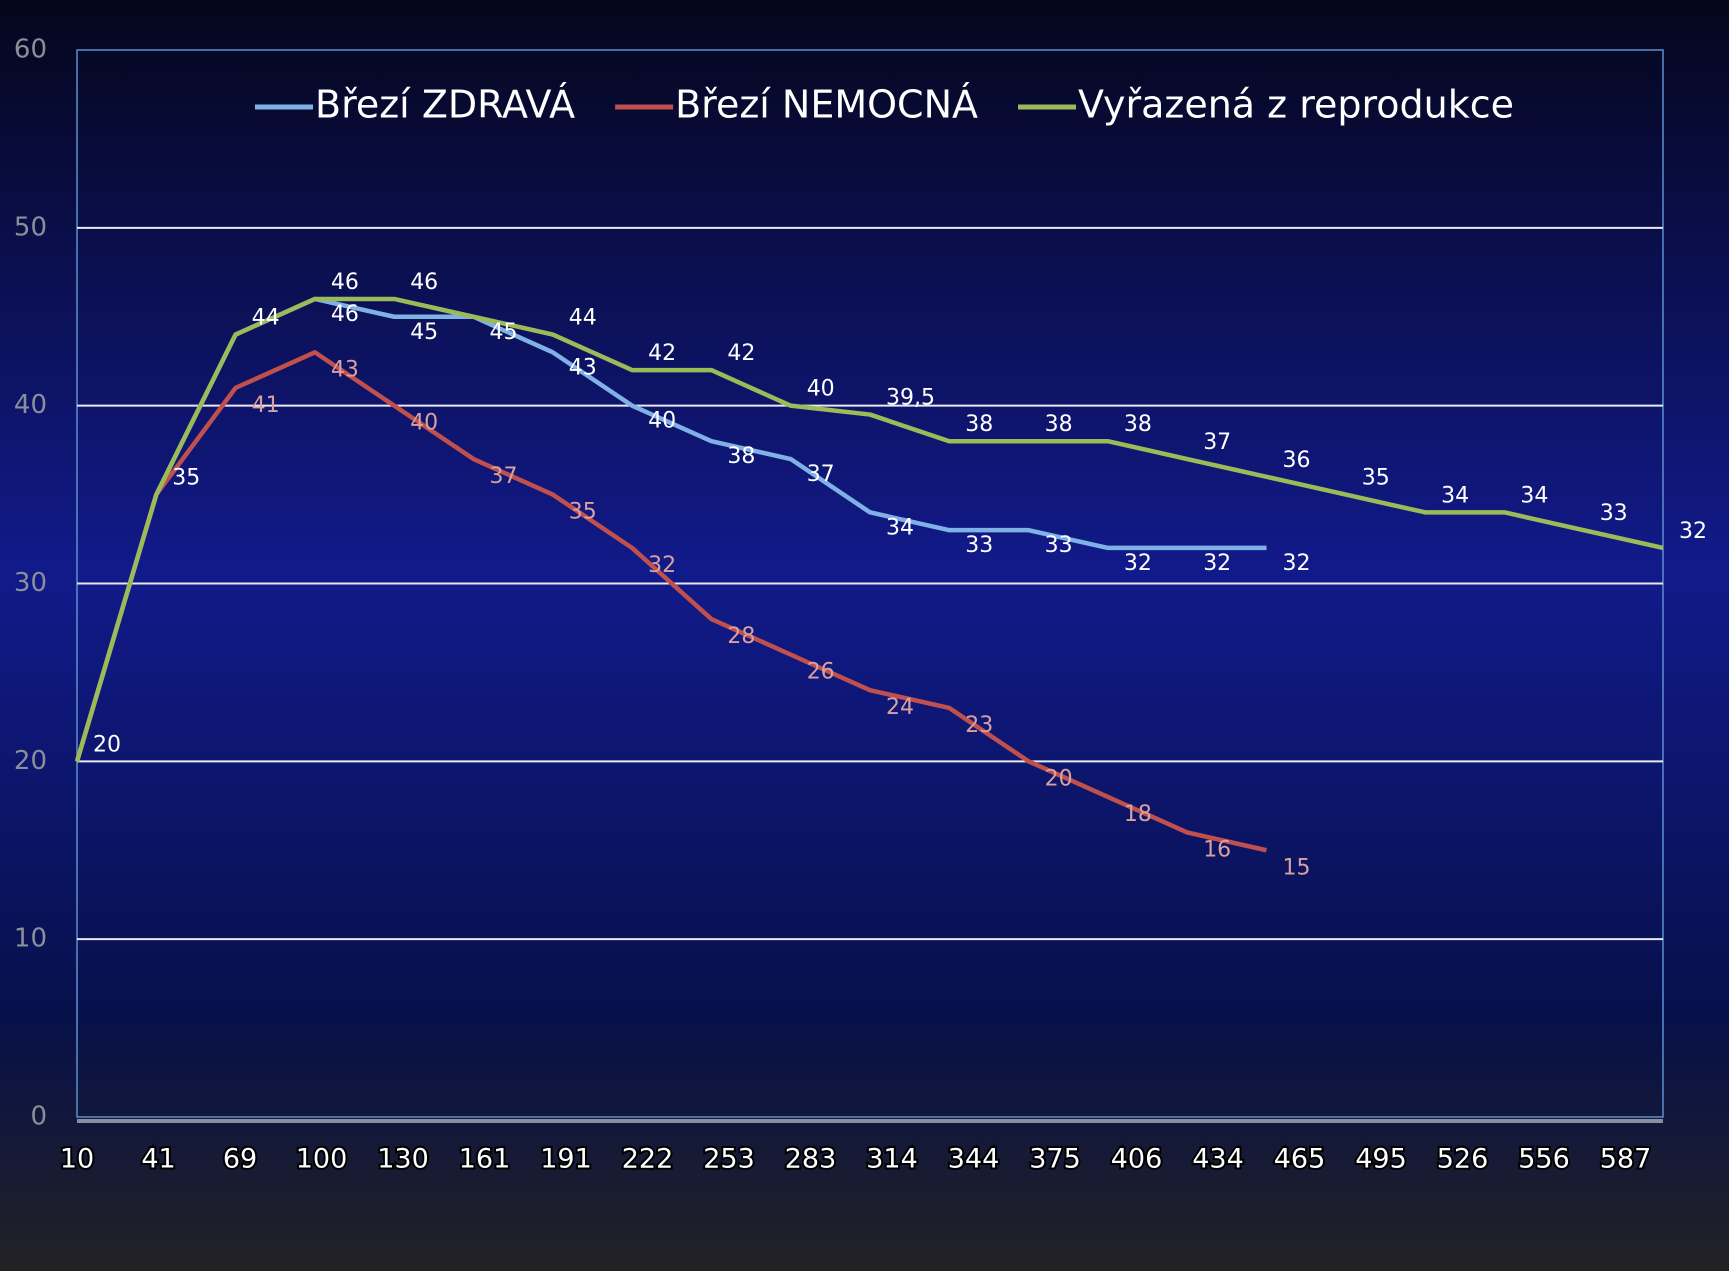 The width and height of the screenshot is (1729, 1271). I want to click on legend-label: Březí ZDRAVÁ, so click(445, 105).